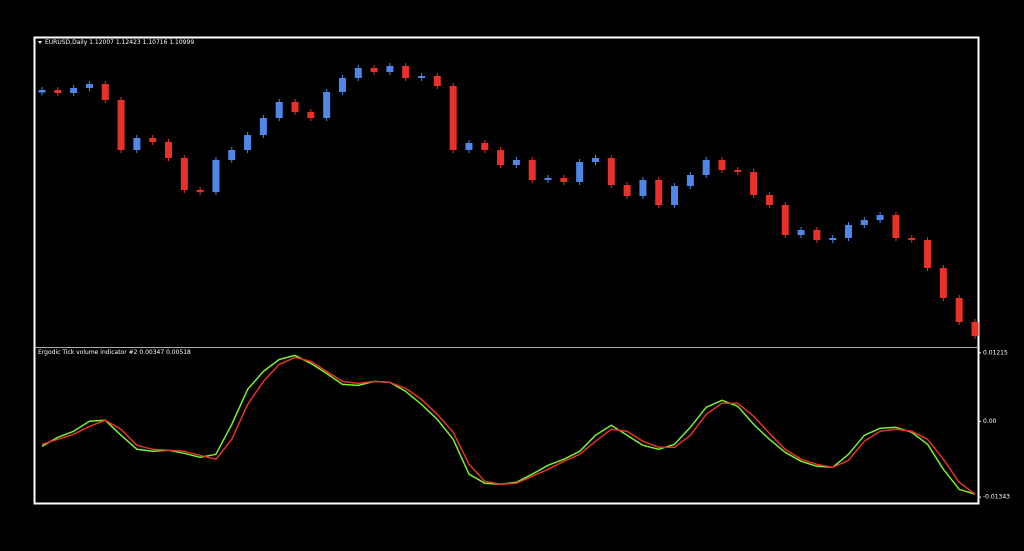 The image size is (1024, 551). Describe the element at coordinates (990, 421) in the screenshot. I see `y-tick-label: 0.00` at that location.